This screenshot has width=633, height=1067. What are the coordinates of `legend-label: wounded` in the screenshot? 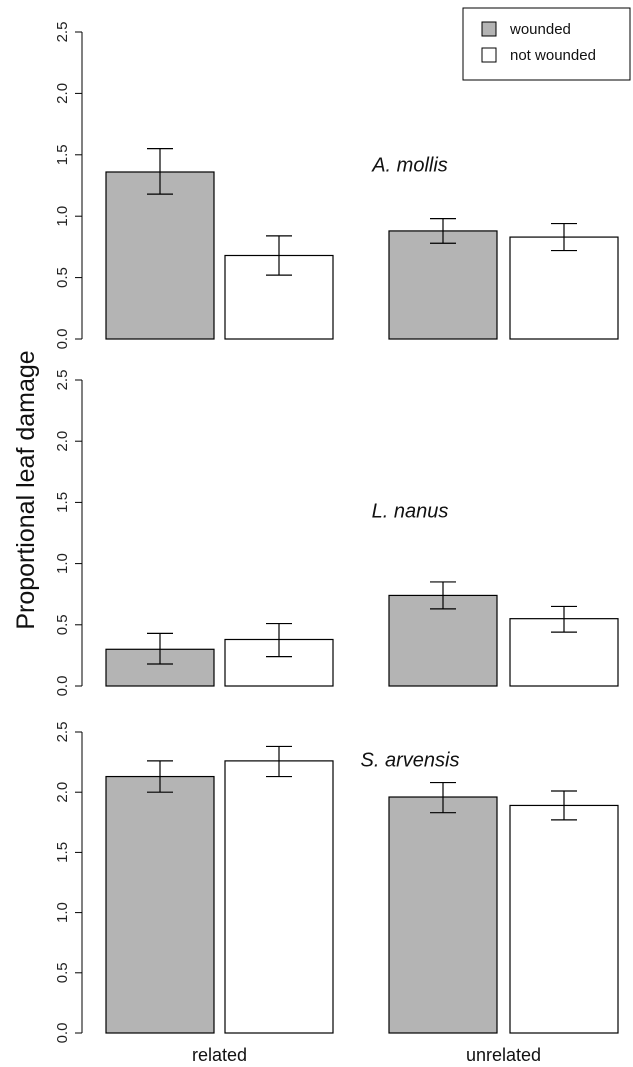 It's located at (540, 29).